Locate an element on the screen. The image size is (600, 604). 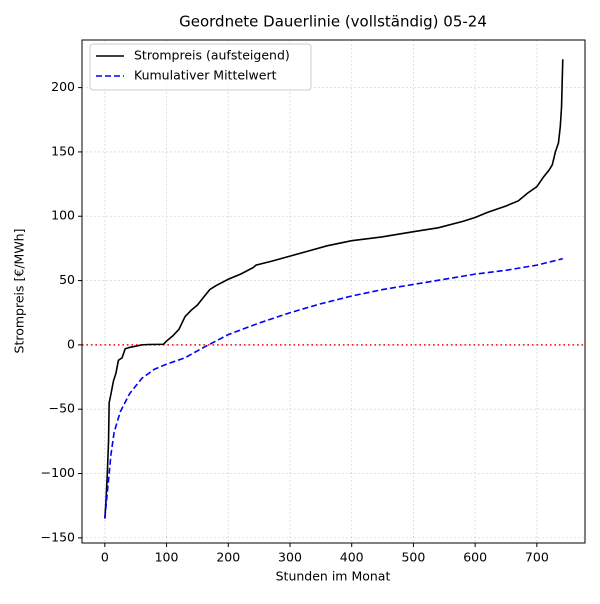
x-tick-label: 100 is located at coordinates (167, 557).